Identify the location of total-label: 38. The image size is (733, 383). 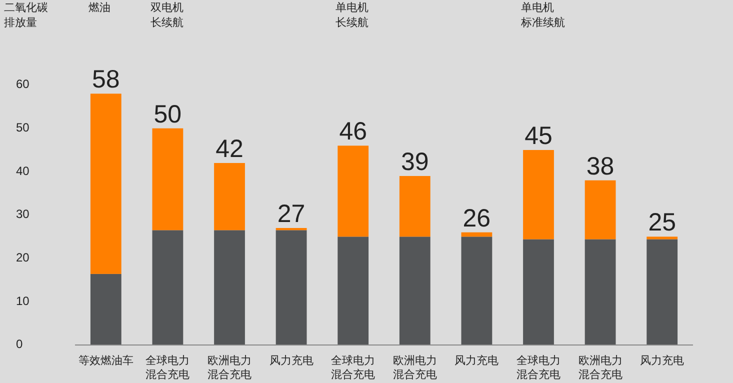
(600, 166).